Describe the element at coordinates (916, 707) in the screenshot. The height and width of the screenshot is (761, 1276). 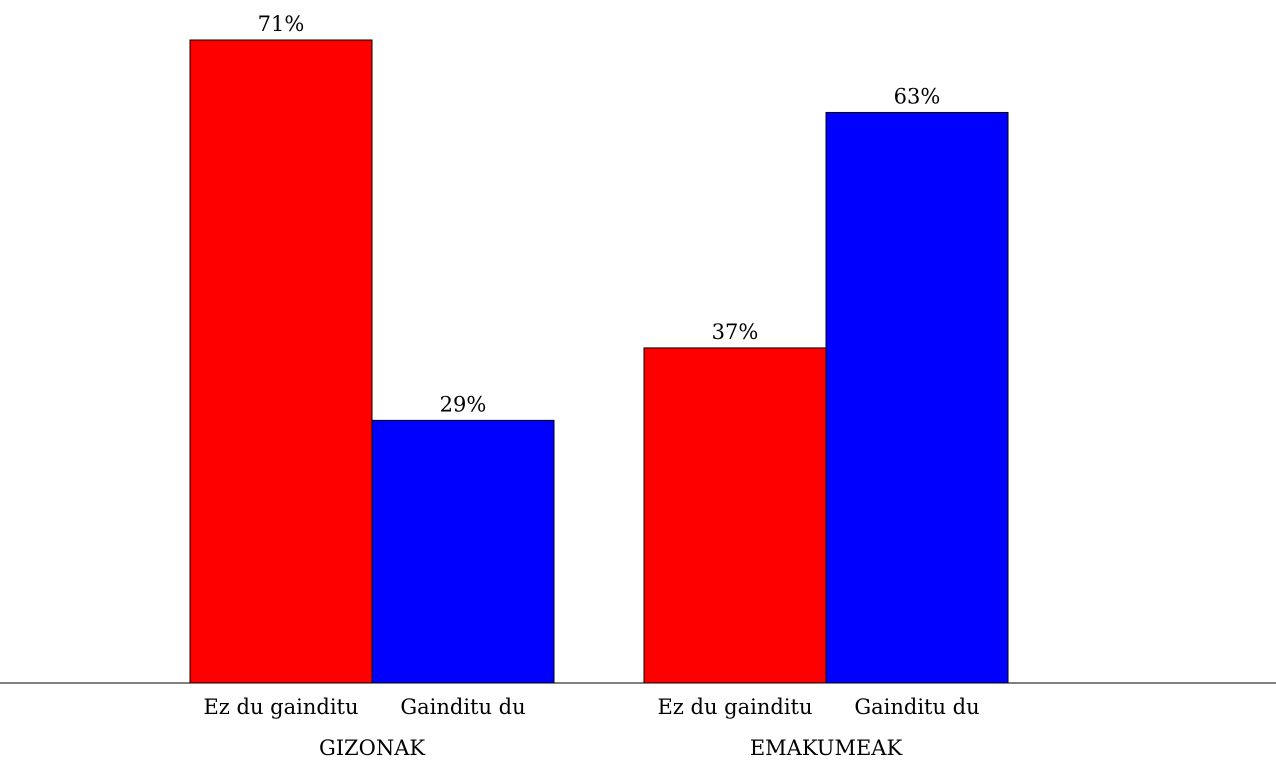
I see `category-label-1-1: Gainditu du` at that location.